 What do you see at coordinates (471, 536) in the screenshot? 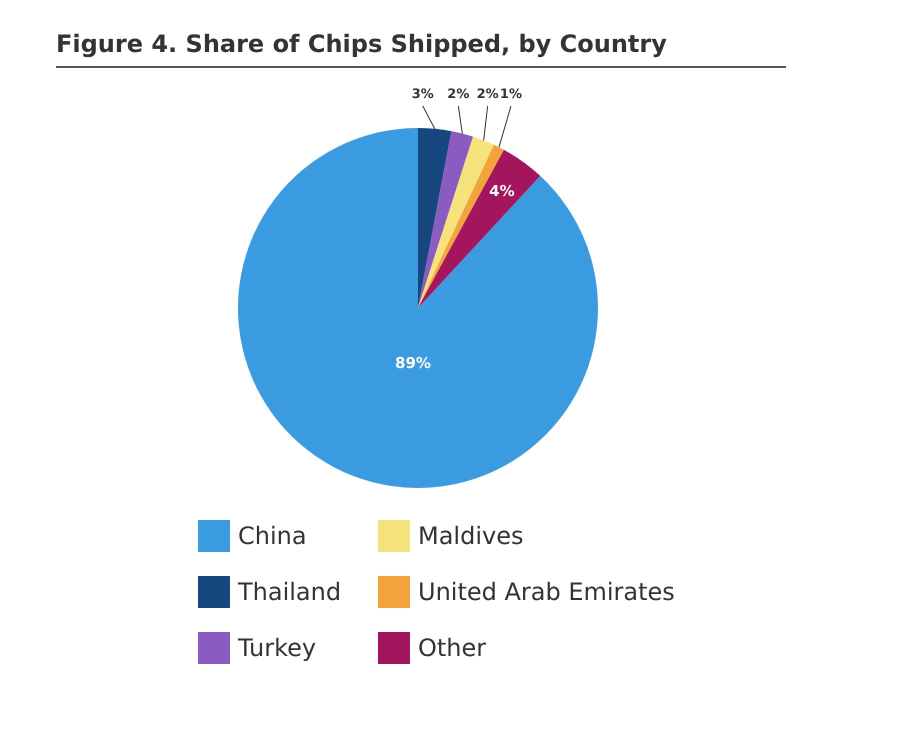
I see `legend-label: Maldives` at bounding box center [471, 536].